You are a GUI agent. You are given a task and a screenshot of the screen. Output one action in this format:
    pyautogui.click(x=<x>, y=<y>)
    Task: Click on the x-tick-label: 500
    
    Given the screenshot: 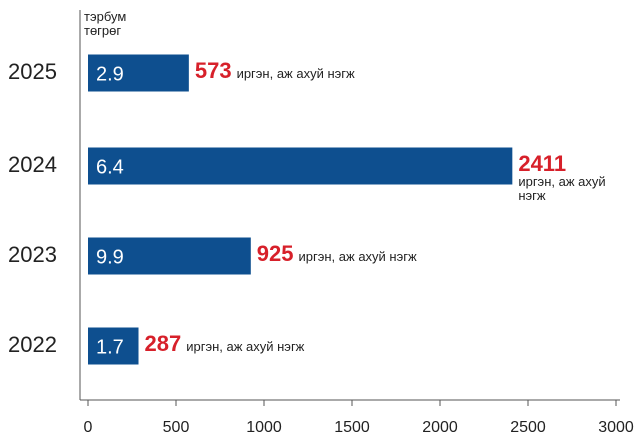 What is the action you would take?
    pyautogui.click(x=176, y=427)
    